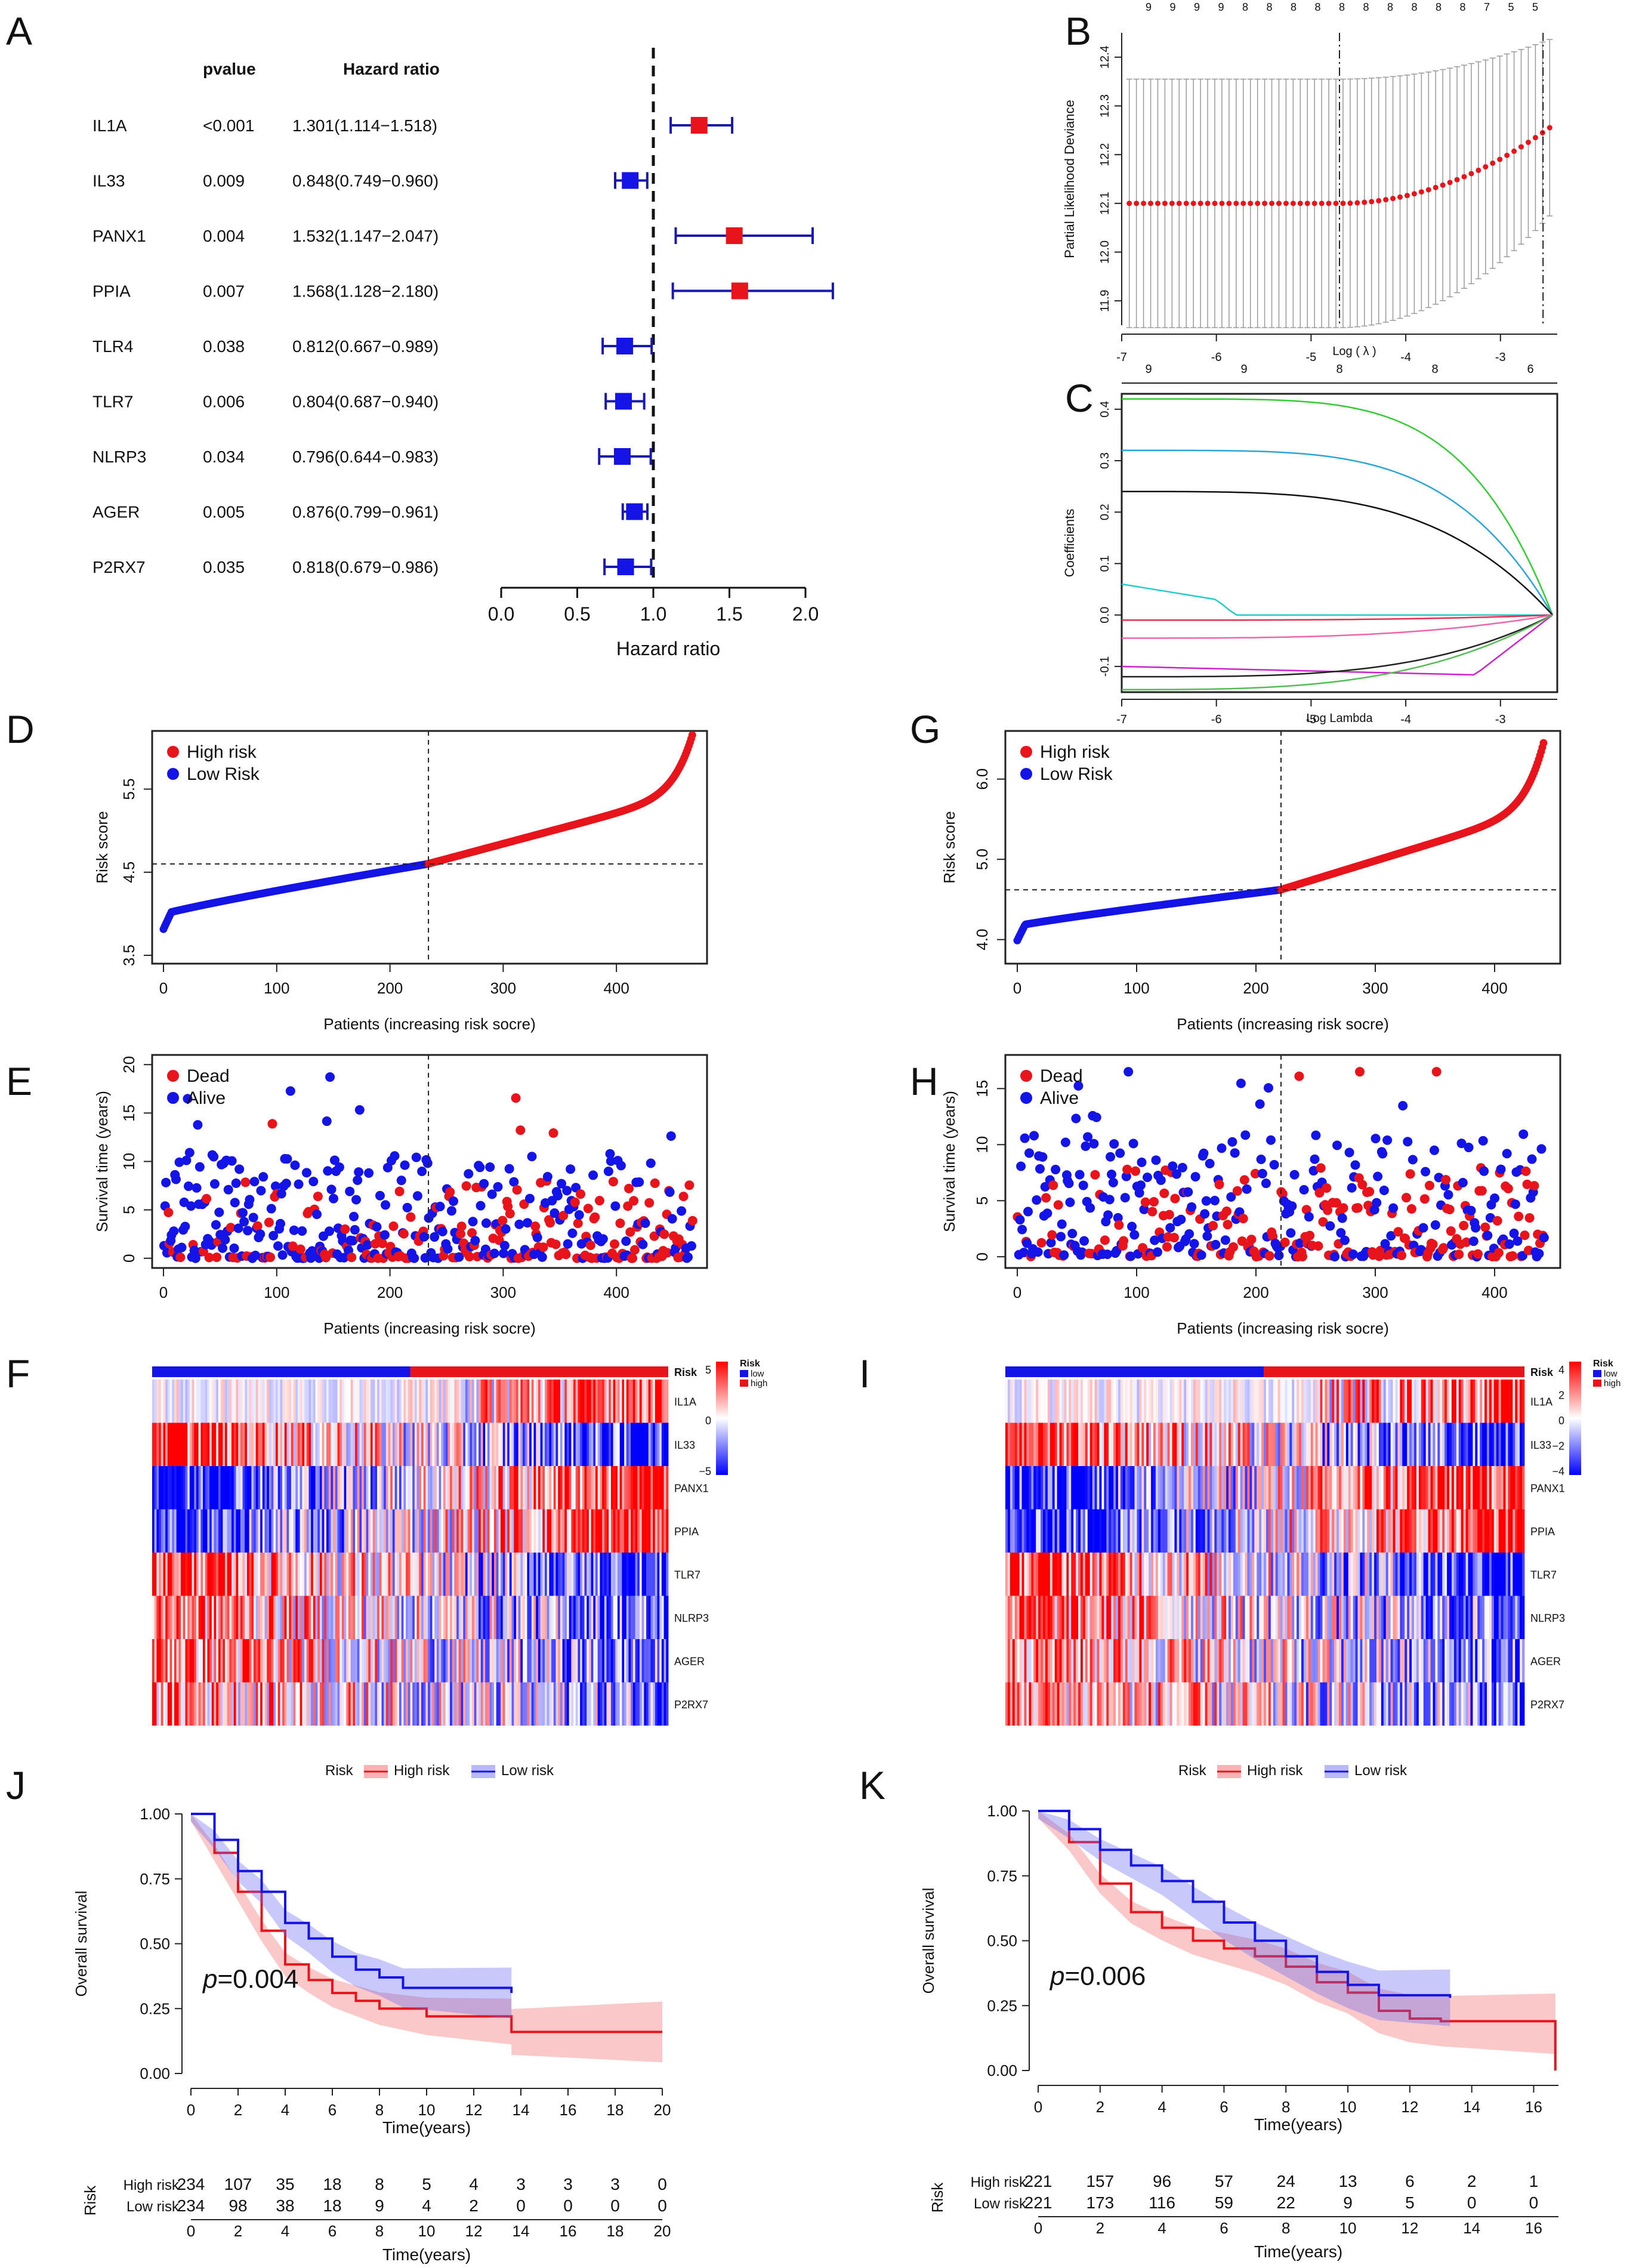 Image resolution: width=1639 pixels, height=2268 pixels. Describe the element at coordinates (1026, 752) in the screenshot. I see `legend-high-marker` at that location.